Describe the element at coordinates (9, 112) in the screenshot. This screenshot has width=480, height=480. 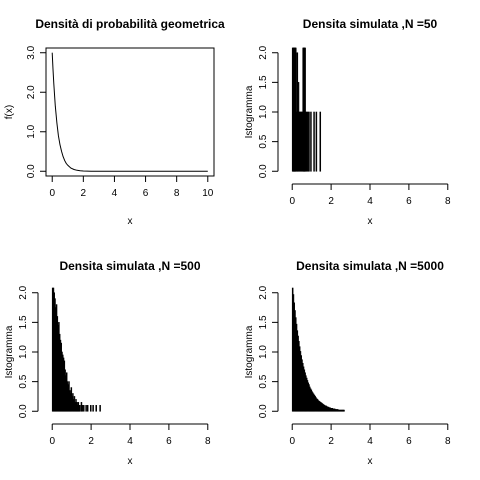
I see `y-axis-label: f(x)` at that location.